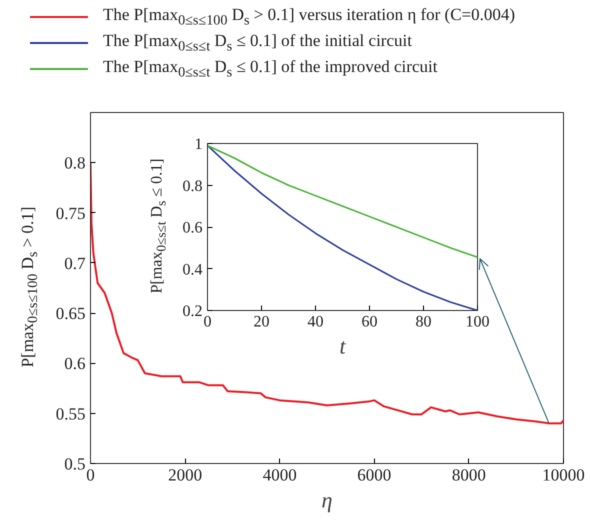  What do you see at coordinates (192, 311) in the screenshot?
I see `y-tick-label: 0.2` at bounding box center [192, 311].